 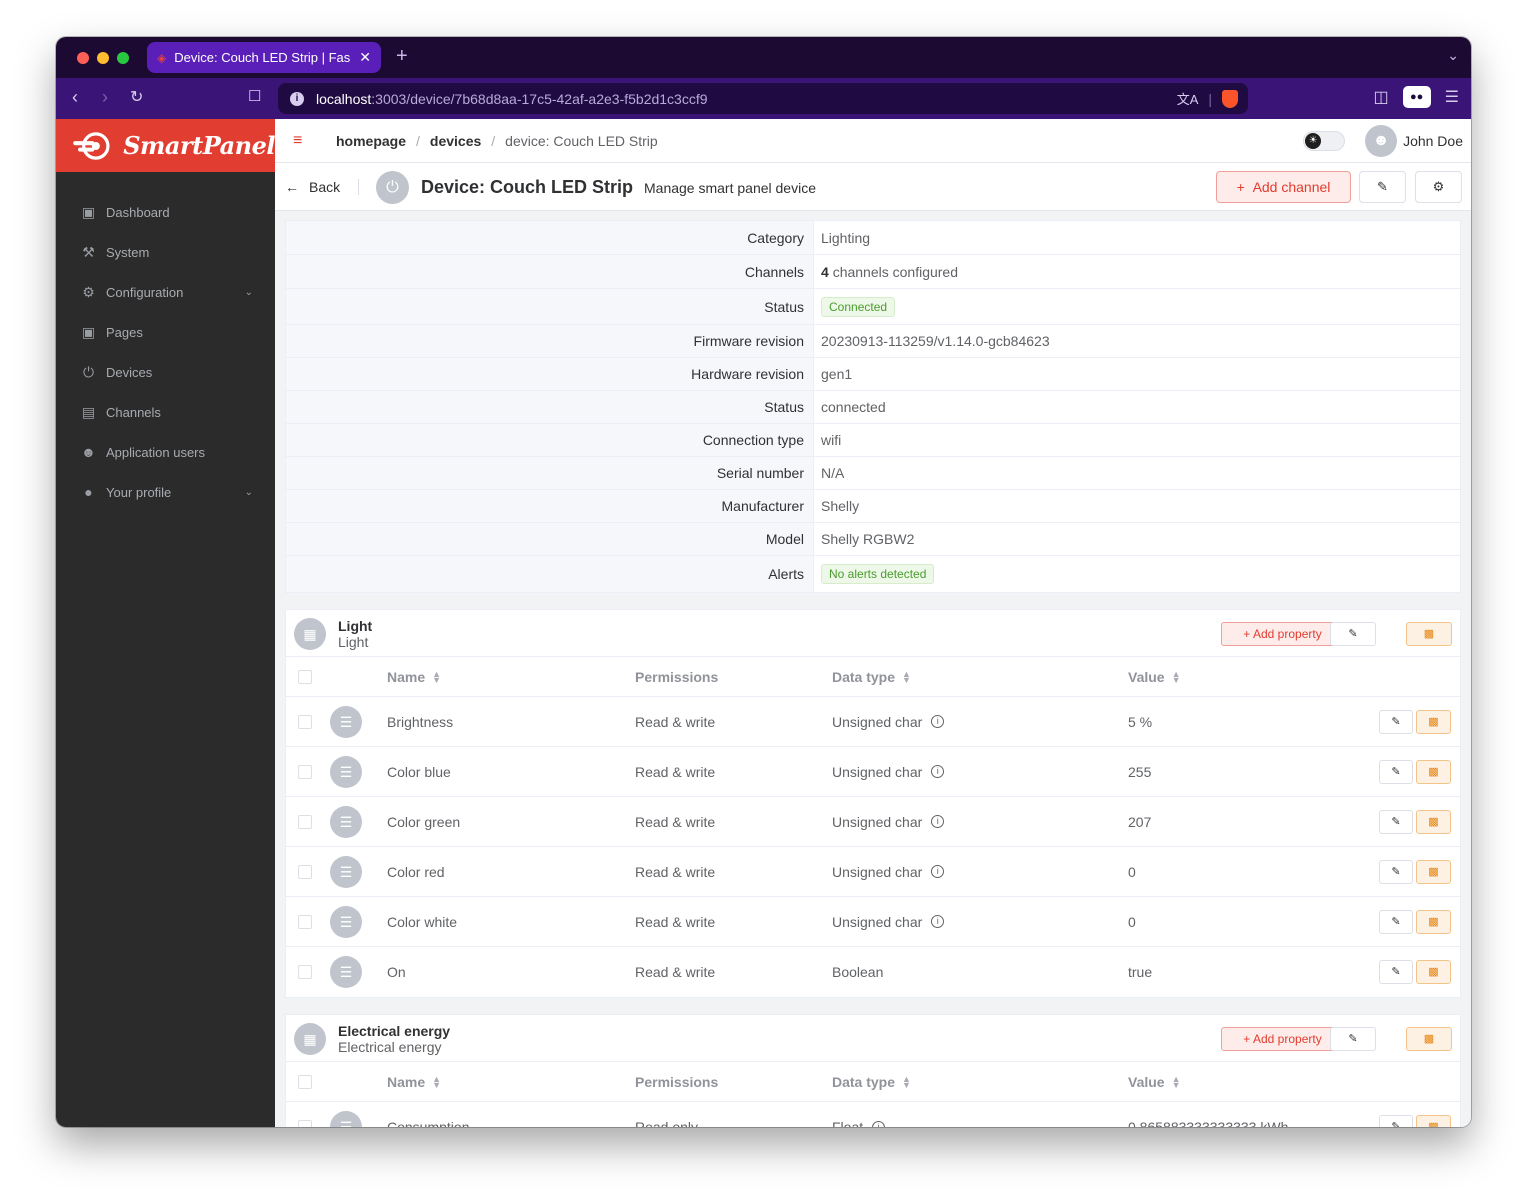 What do you see at coordinates (297, 98) in the screenshot?
I see `site-info-icon: i` at bounding box center [297, 98].